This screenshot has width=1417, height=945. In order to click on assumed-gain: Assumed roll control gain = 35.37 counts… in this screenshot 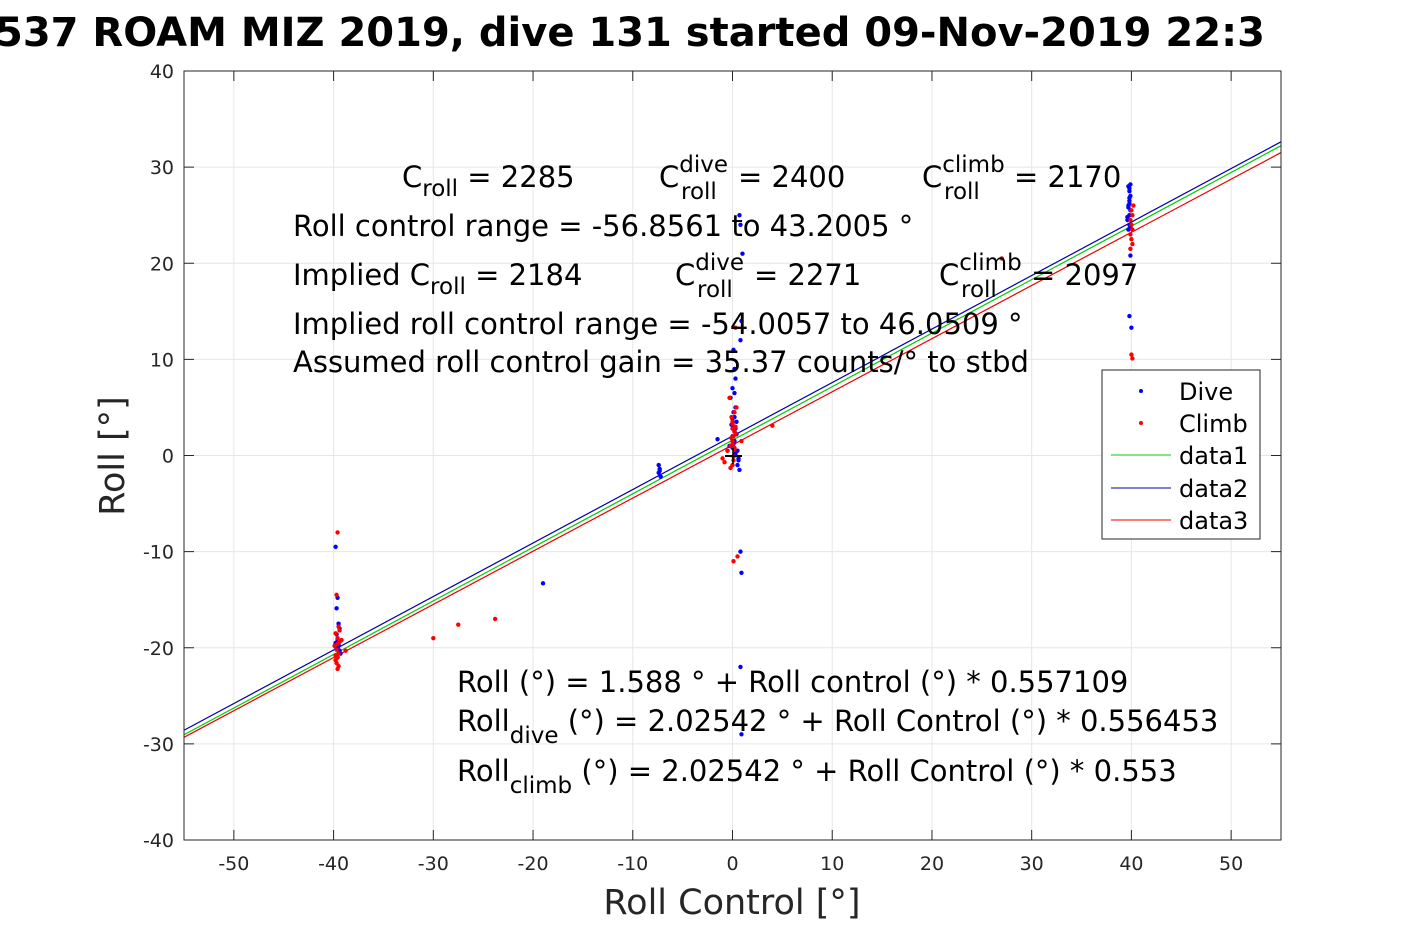, I will do `click(661, 362)`.